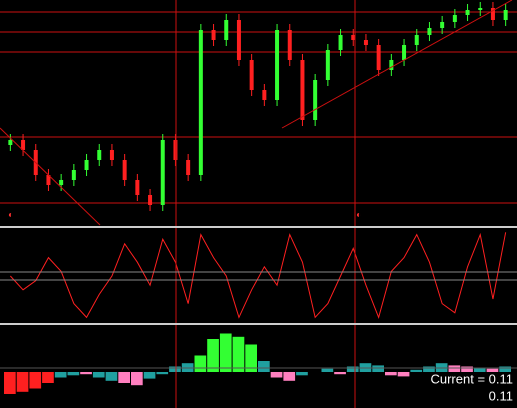 Image resolution: width=517 pixels, height=408 pixels. I want to click on current-value: 0.11, so click(501, 395).